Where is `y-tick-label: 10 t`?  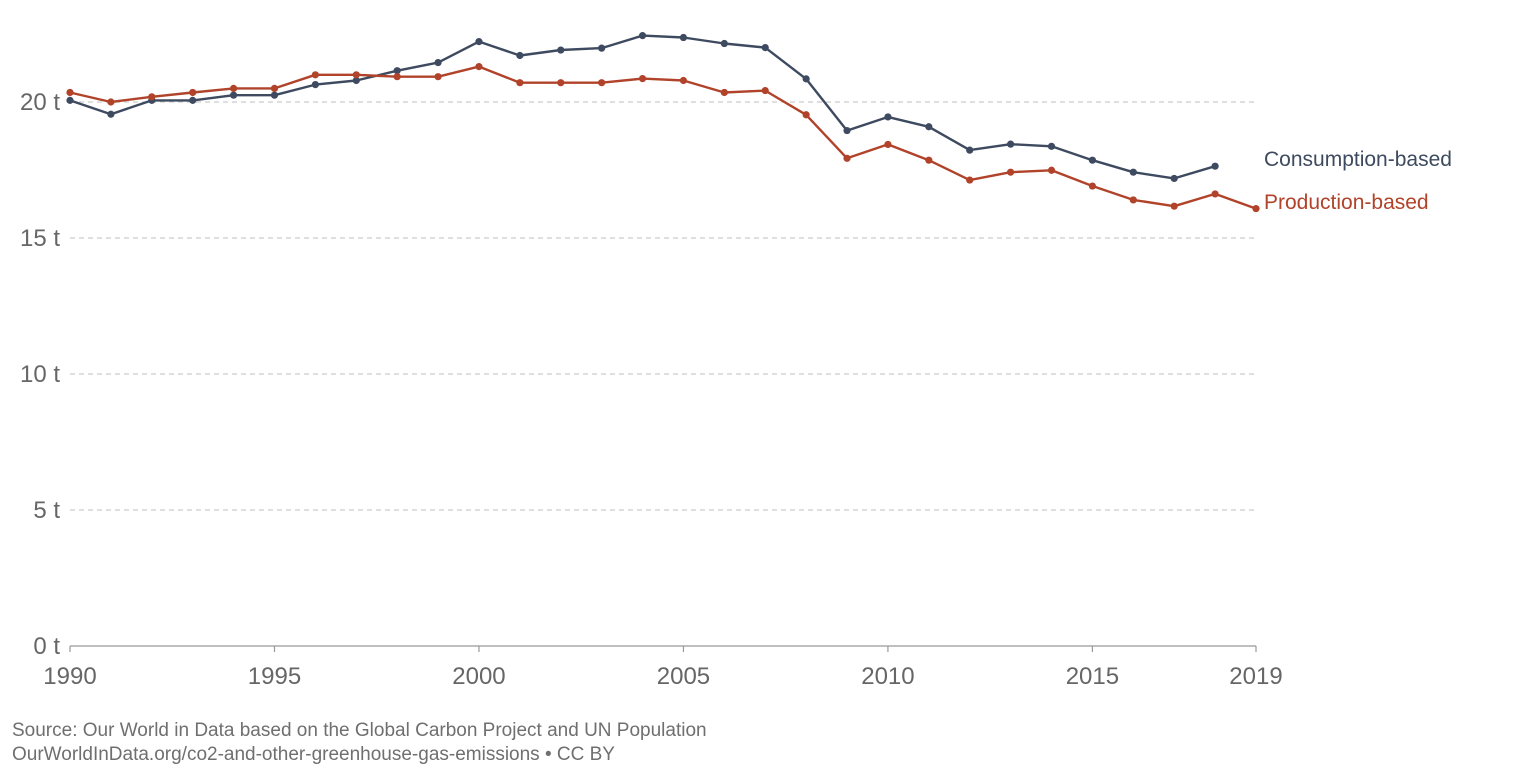
y-tick-label: 10 t is located at coordinates (40, 374).